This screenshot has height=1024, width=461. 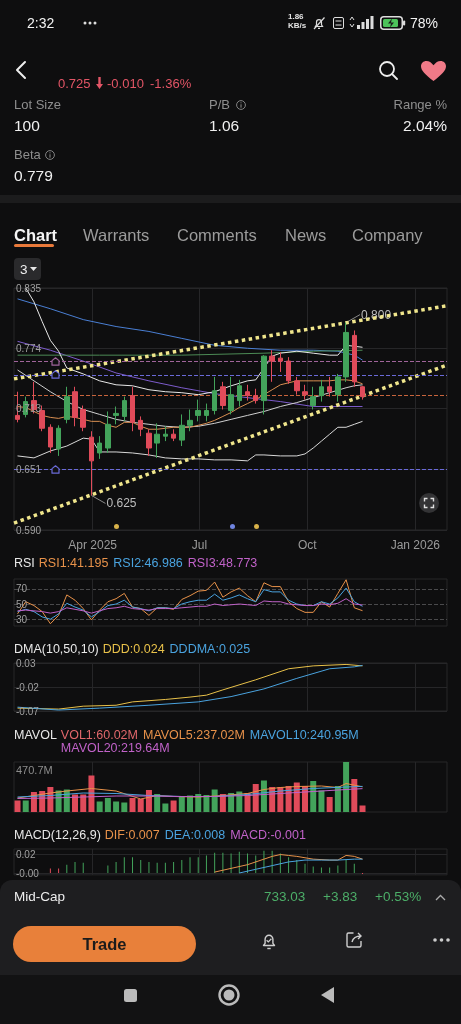 I want to click on text: Comments, so click(x=217, y=235).